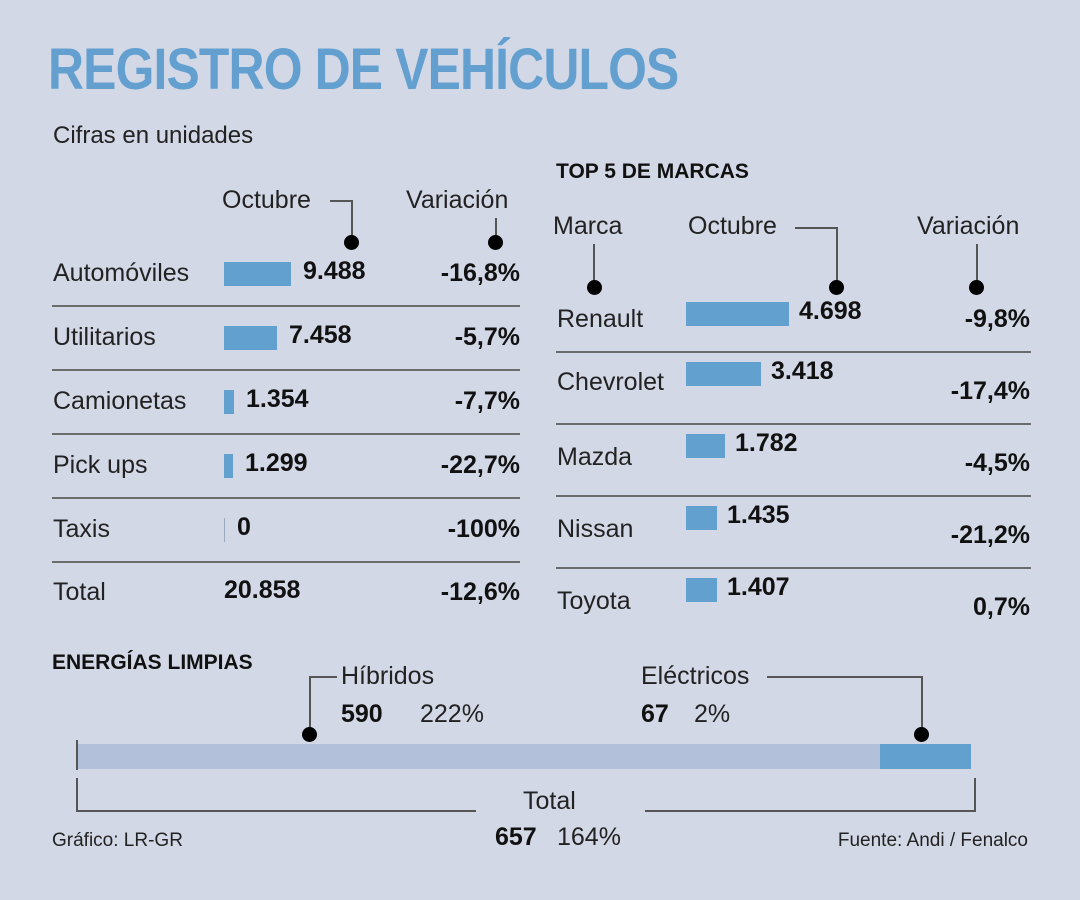 The image size is (1080, 900). Describe the element at coordinates (100, 465) in the screenshot. I see `vehicle-type-label: Pick ups` at that location.